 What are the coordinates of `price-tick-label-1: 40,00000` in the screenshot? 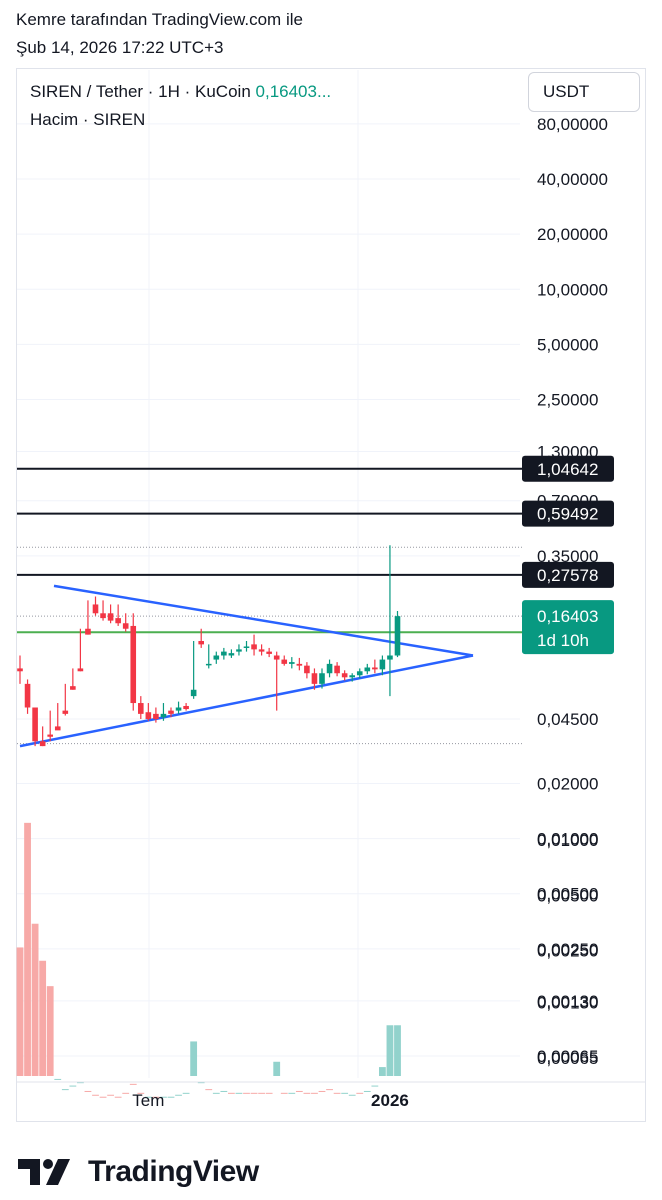 It's located at (572, 179).